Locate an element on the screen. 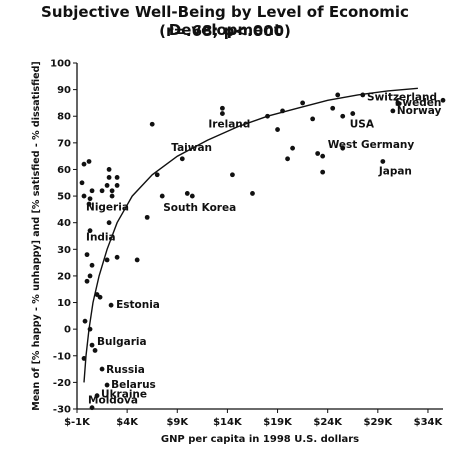 The width and height of the screenshot is (450, 450). y-tick-label: 20 is located at coordinates (64, 276).